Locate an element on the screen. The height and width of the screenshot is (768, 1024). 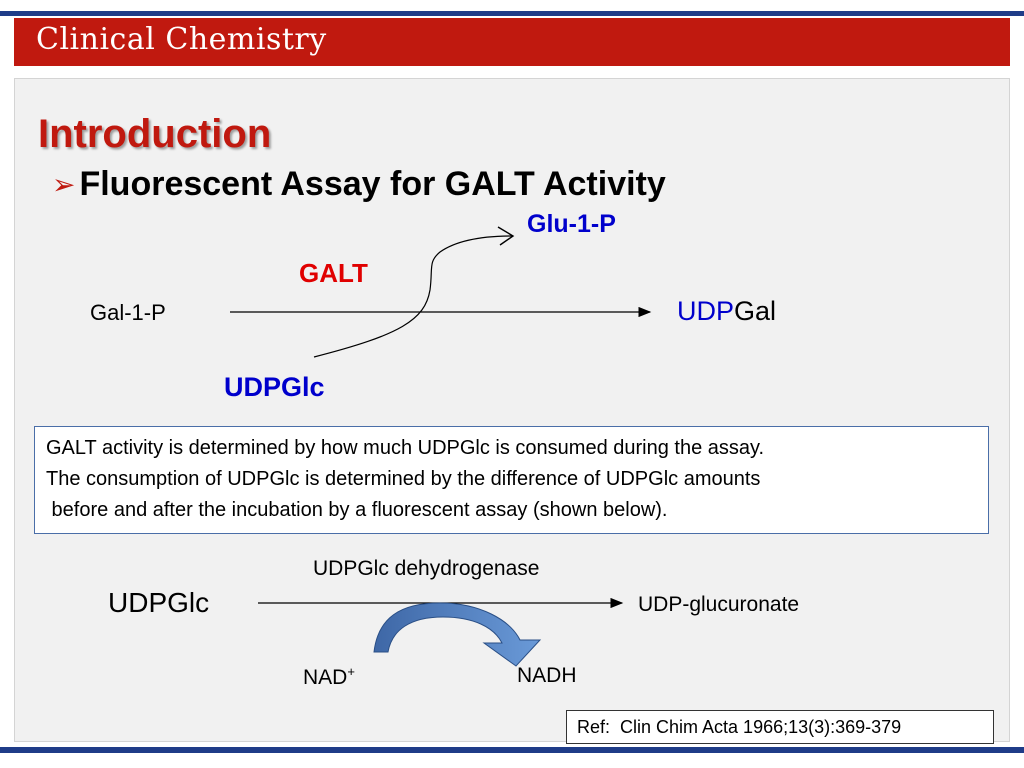
reaction2-enzyme: UDPGlc dehydrogenase is located at coordinates (426, 568).